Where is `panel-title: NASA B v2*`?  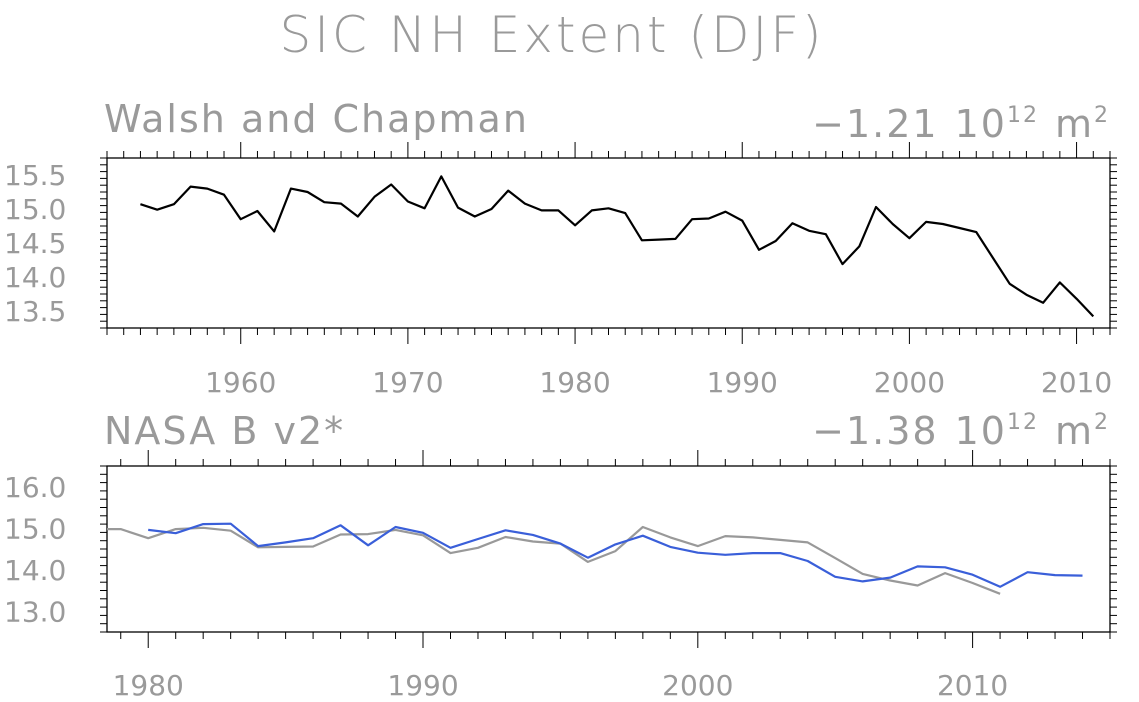
panel-title: NASA B v2* is located at coordinates (224, 431).